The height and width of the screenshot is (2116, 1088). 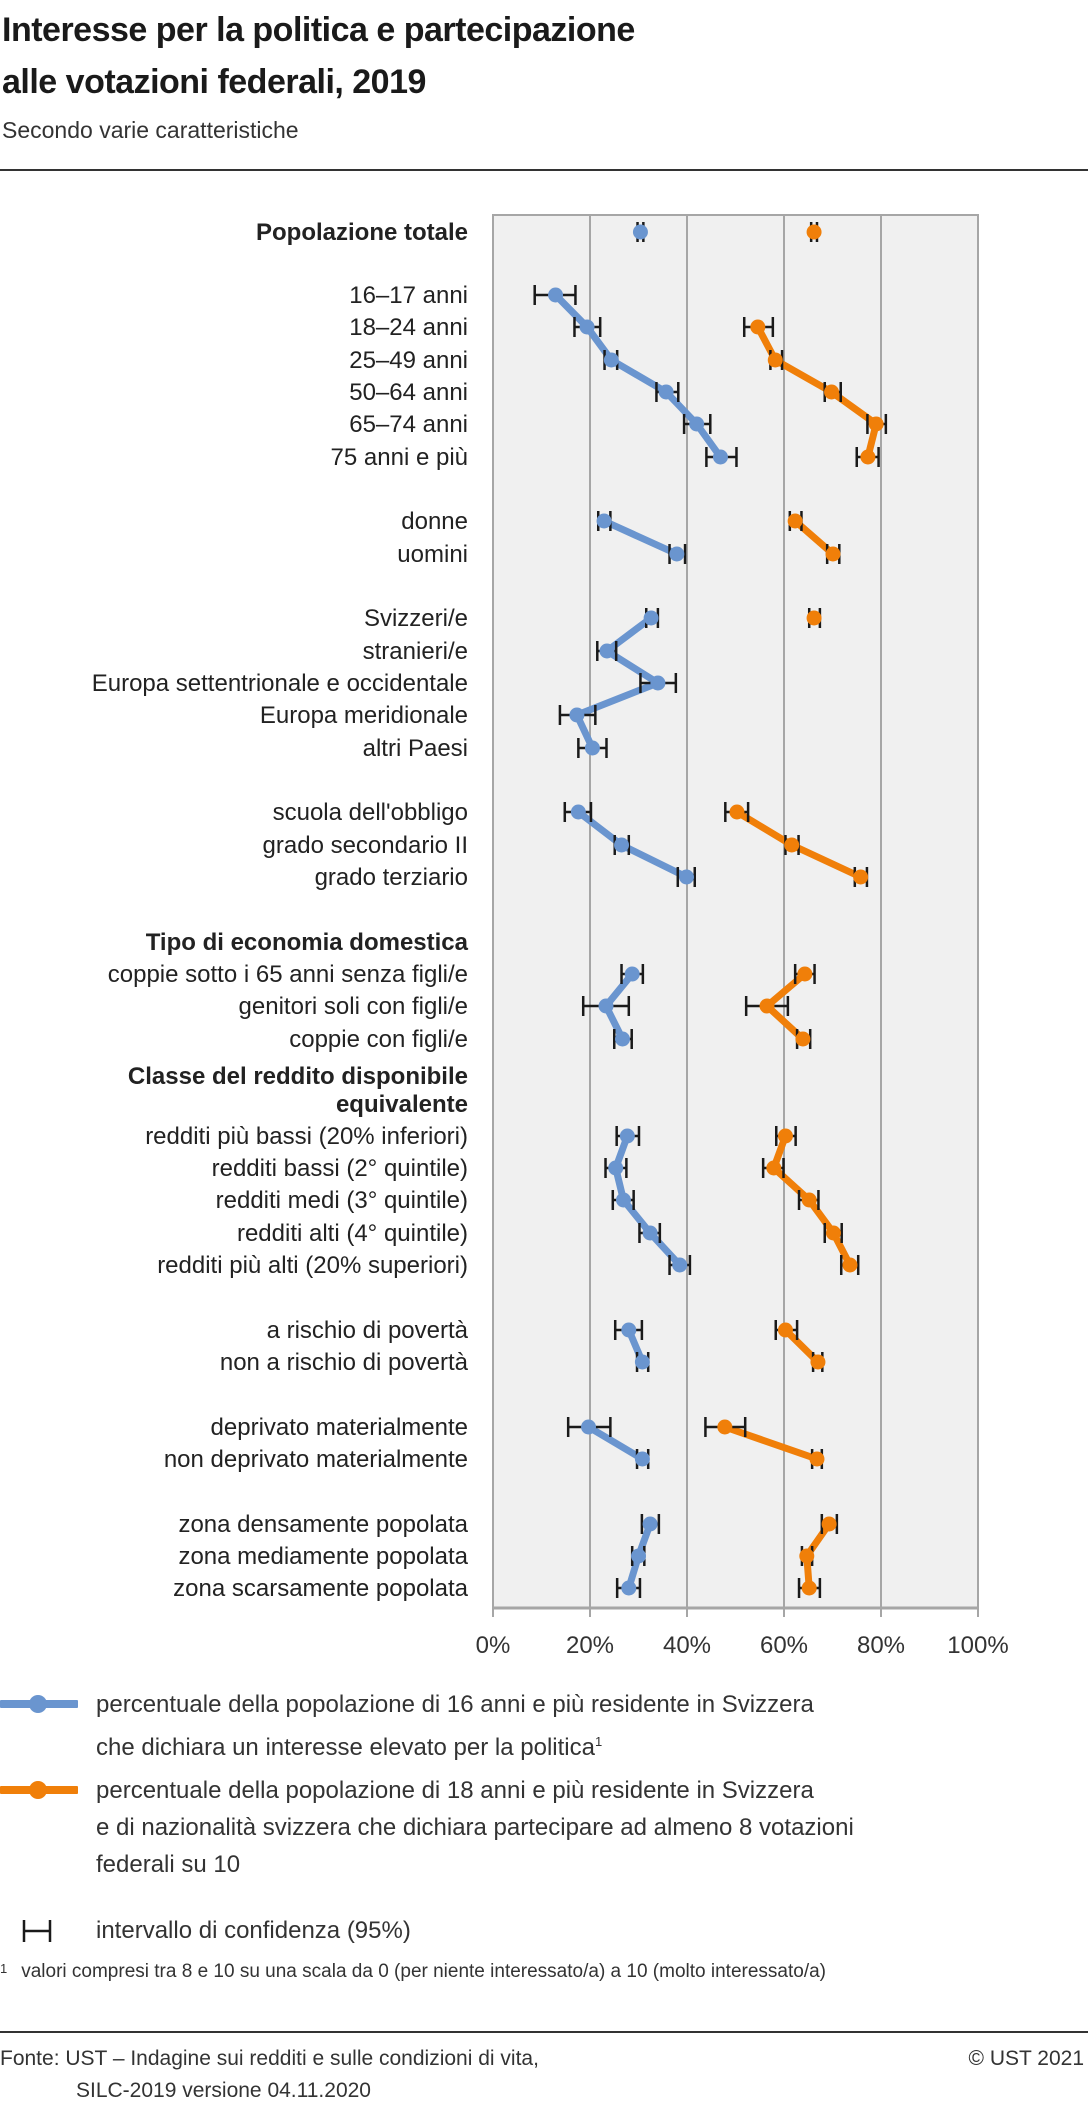 I want to click on legend-text-ci: intervallo di confidenza (95%), so click(x=253, y=1930).